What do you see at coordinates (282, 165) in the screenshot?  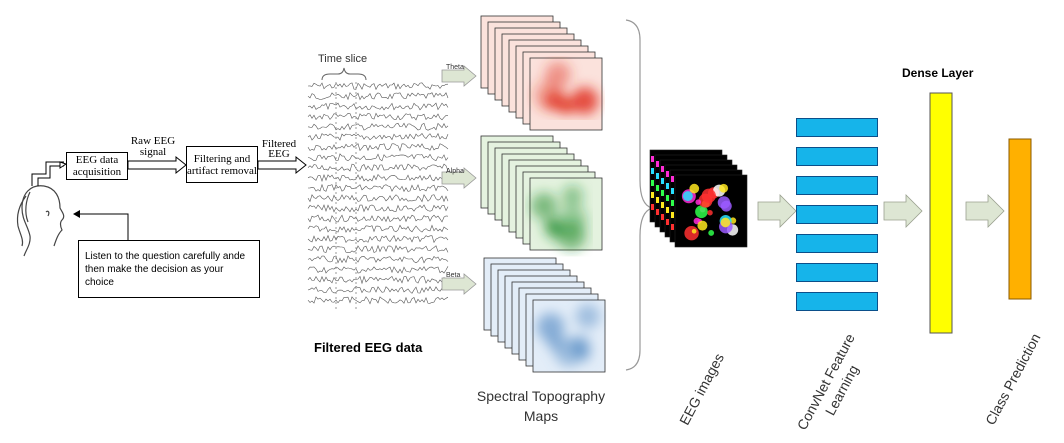 I see `filtered-eeg-arrow` at bounding box center [282, 165].